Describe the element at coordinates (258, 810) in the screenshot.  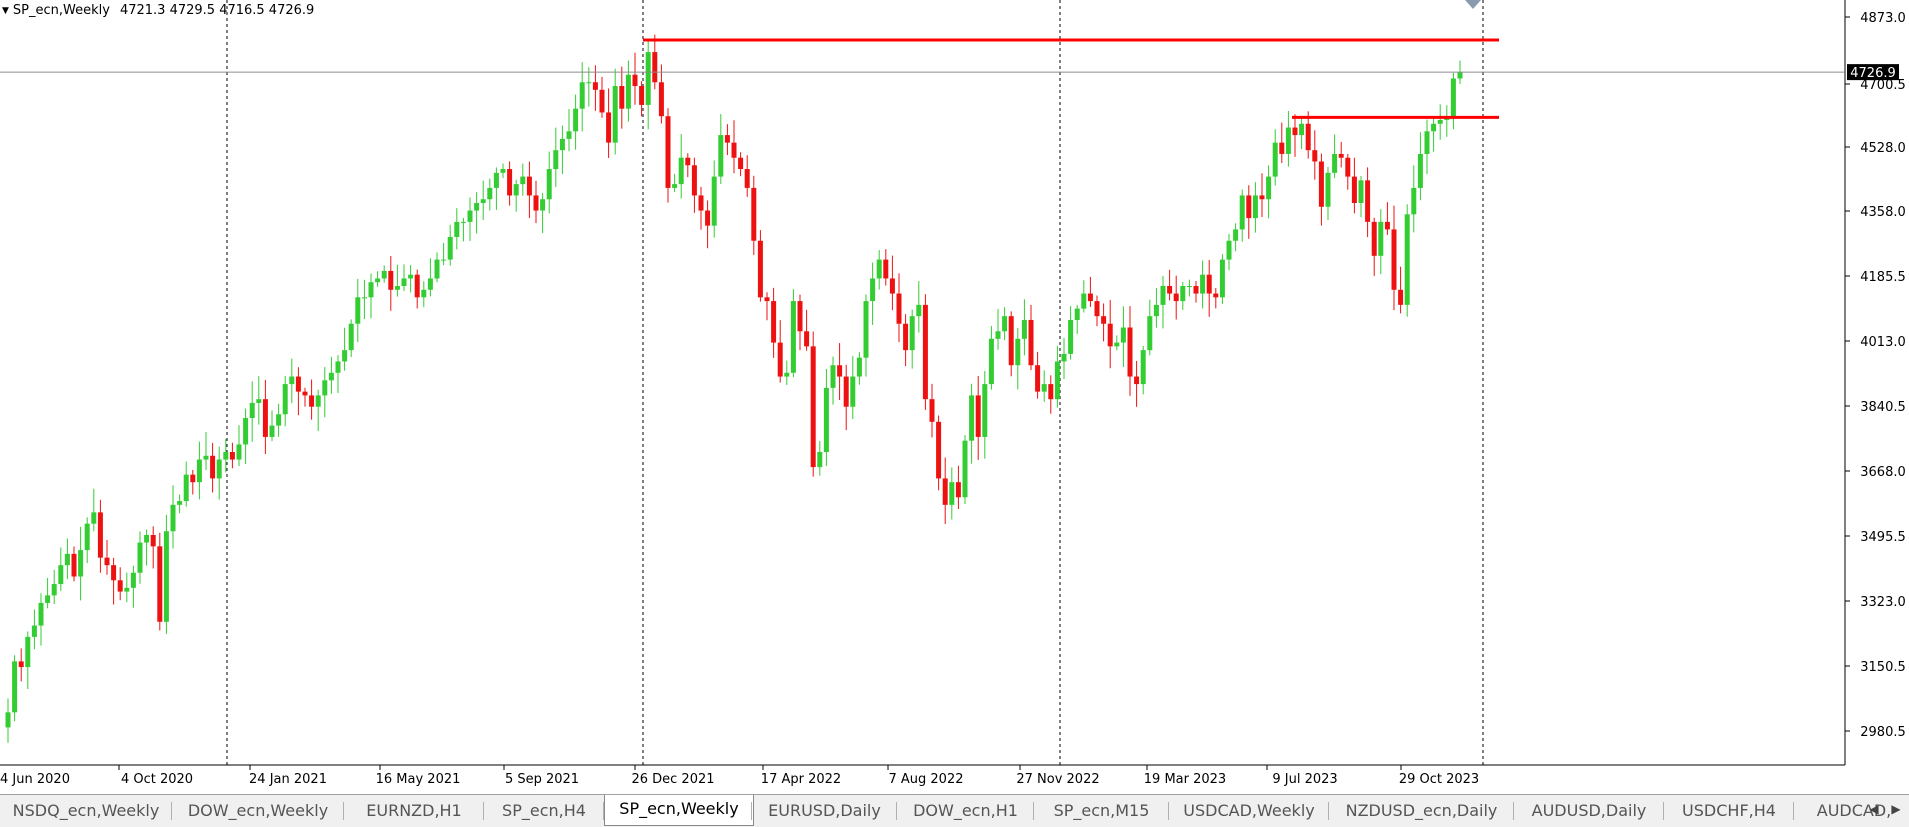
I see `tab-dow-ecn-weekly: DOW_ecn,Weekly` at that location.